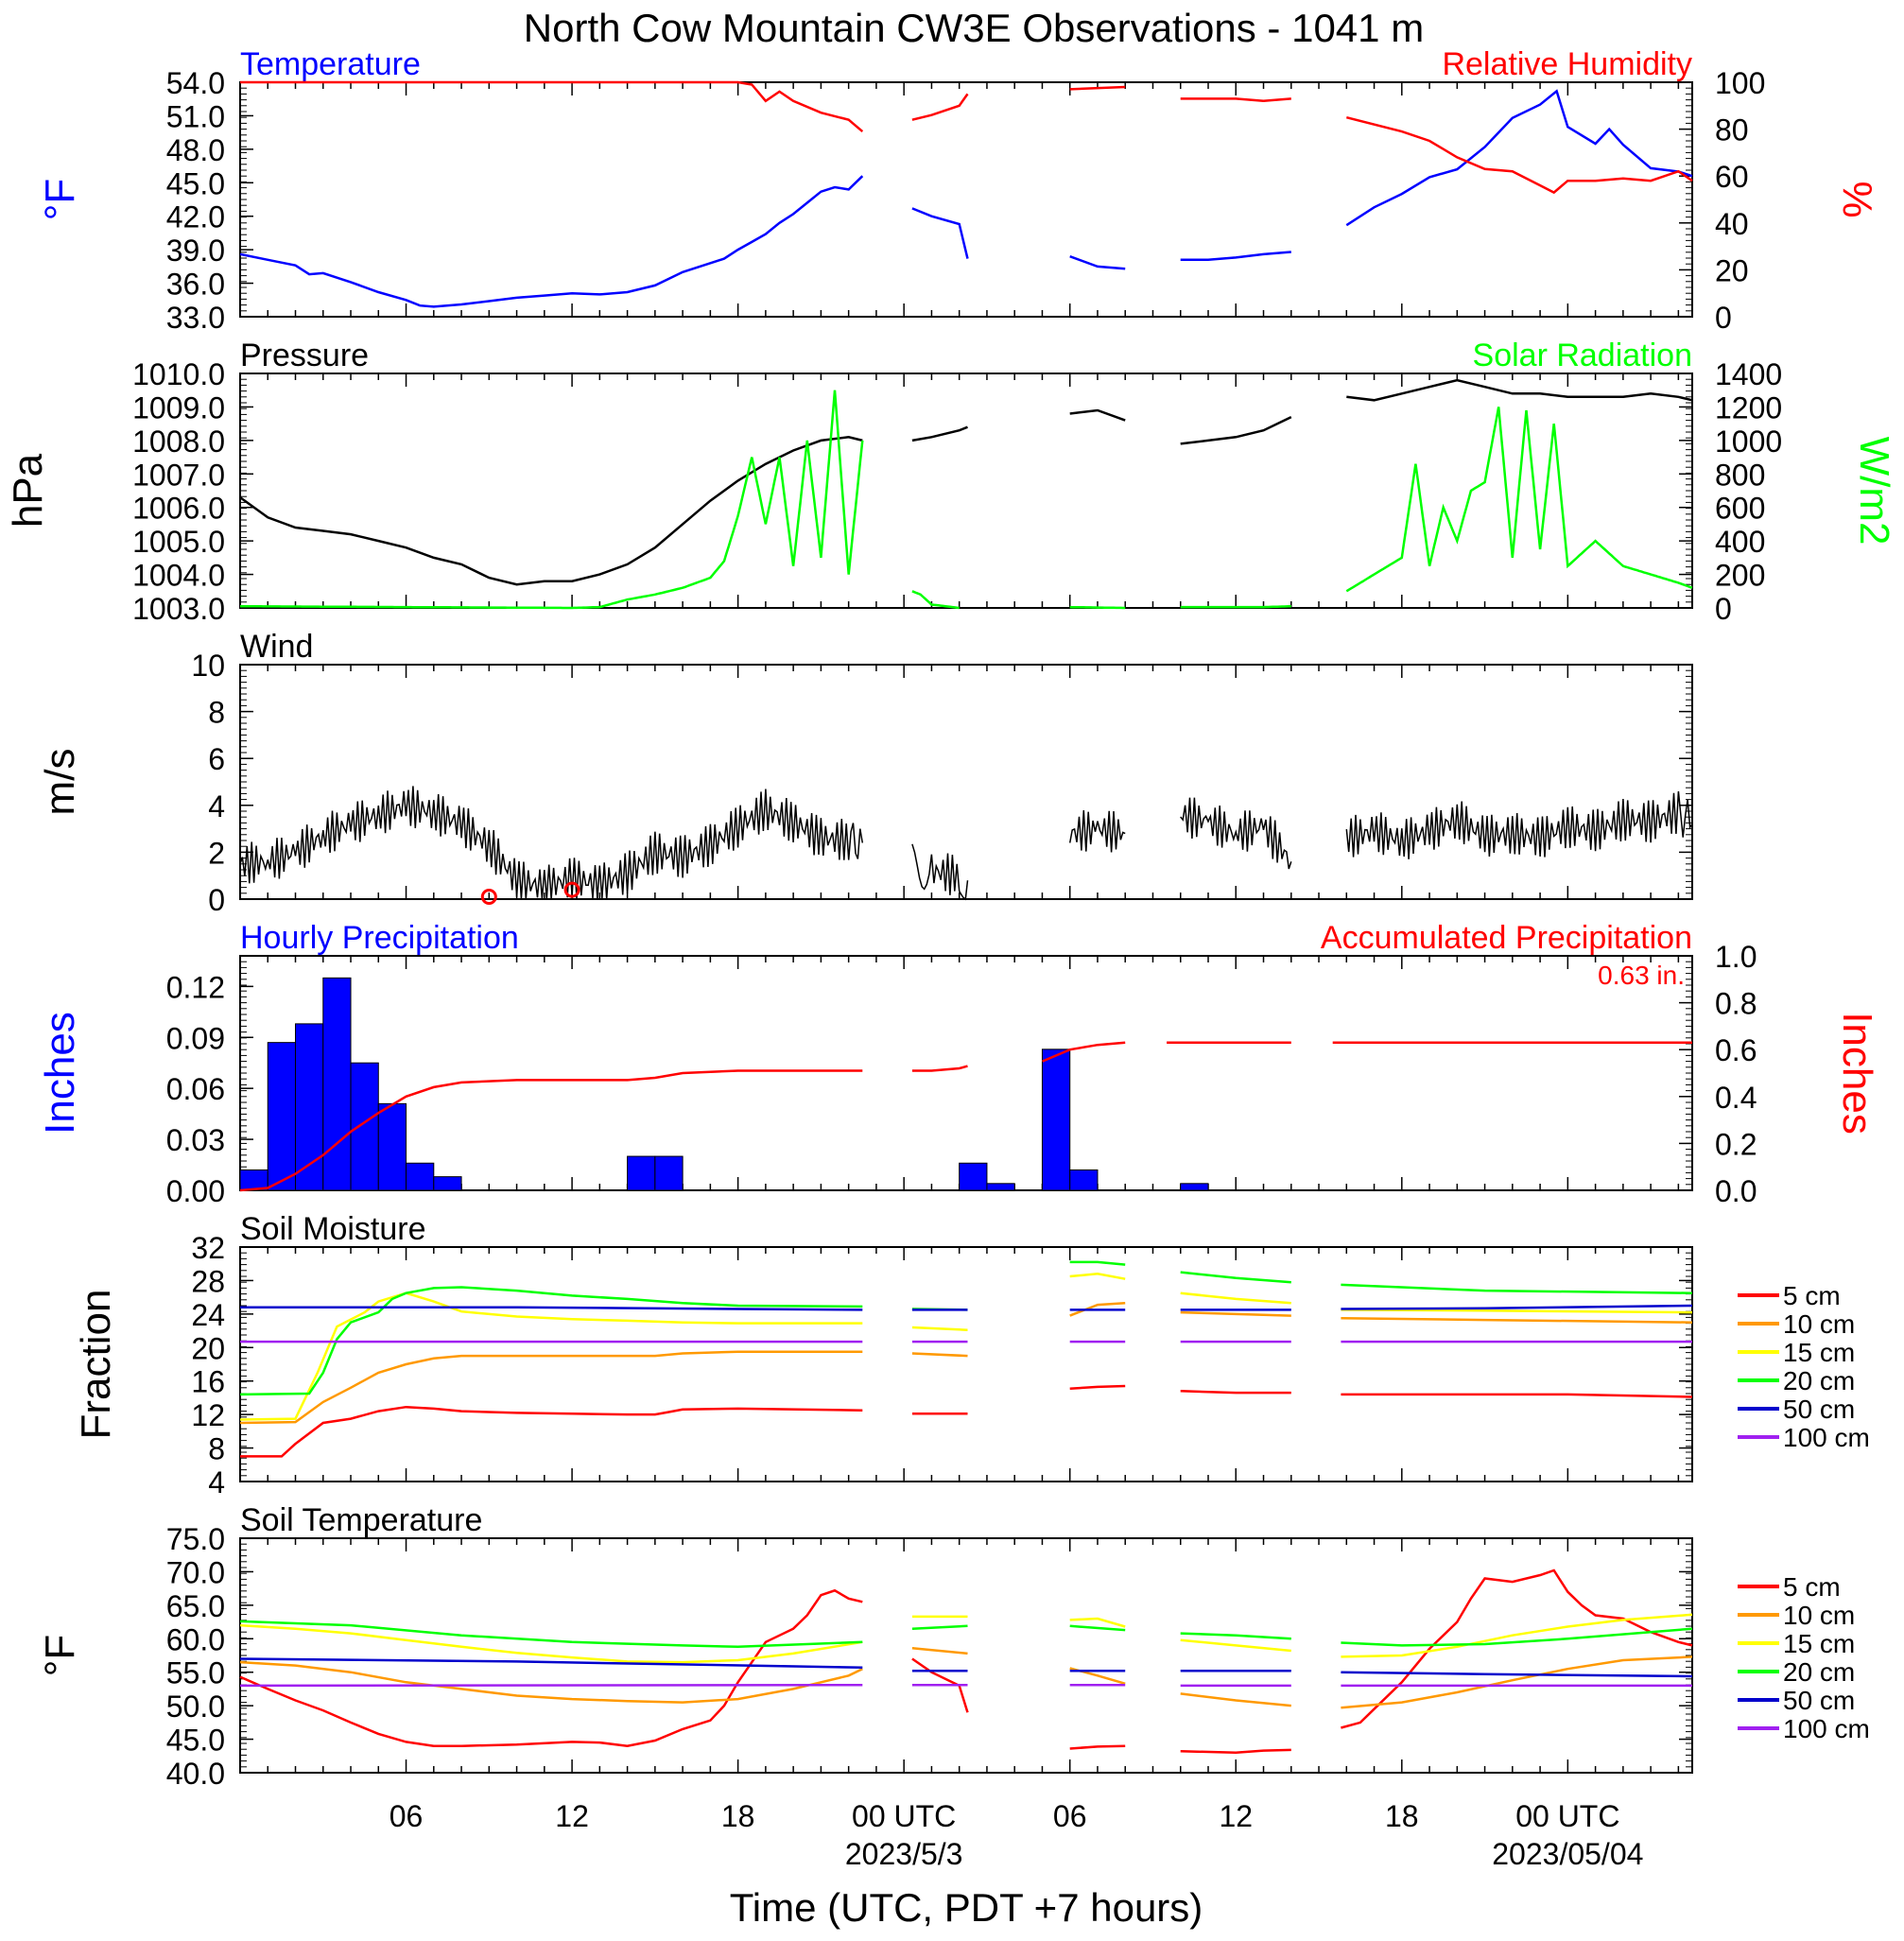 The width and height of the screenshot is (1904, 1941). What do you see at coordinates (551, 1686) in the screenshot?
I see `series-line-purple-100cm` at bounding box center [551, 1686].